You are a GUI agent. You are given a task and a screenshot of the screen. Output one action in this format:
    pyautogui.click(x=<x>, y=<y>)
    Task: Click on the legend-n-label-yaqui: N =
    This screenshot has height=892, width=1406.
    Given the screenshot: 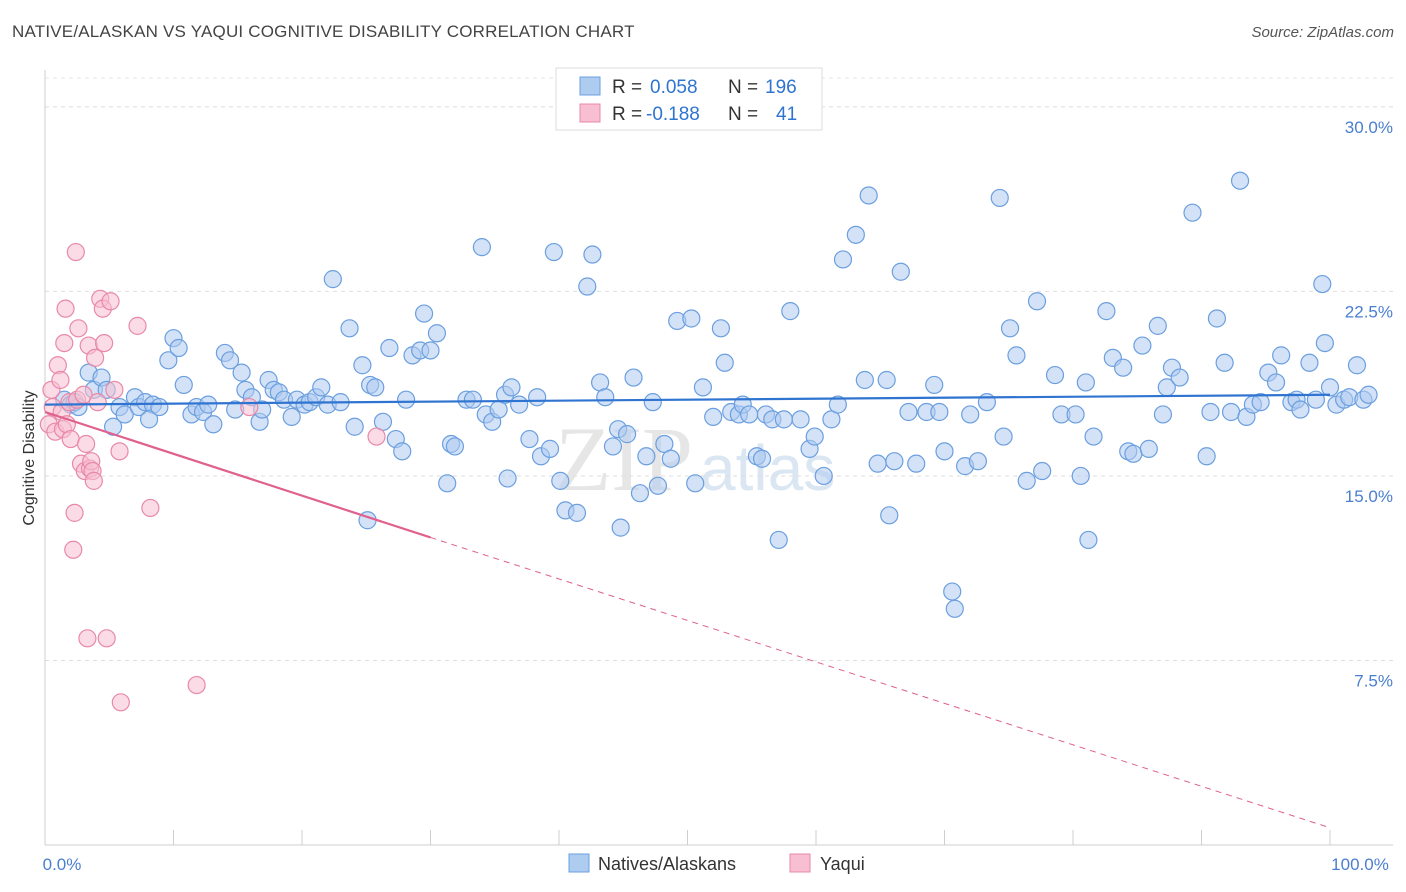 What is the action you would take?
    pyautogui.click(x=743, y=114)
    